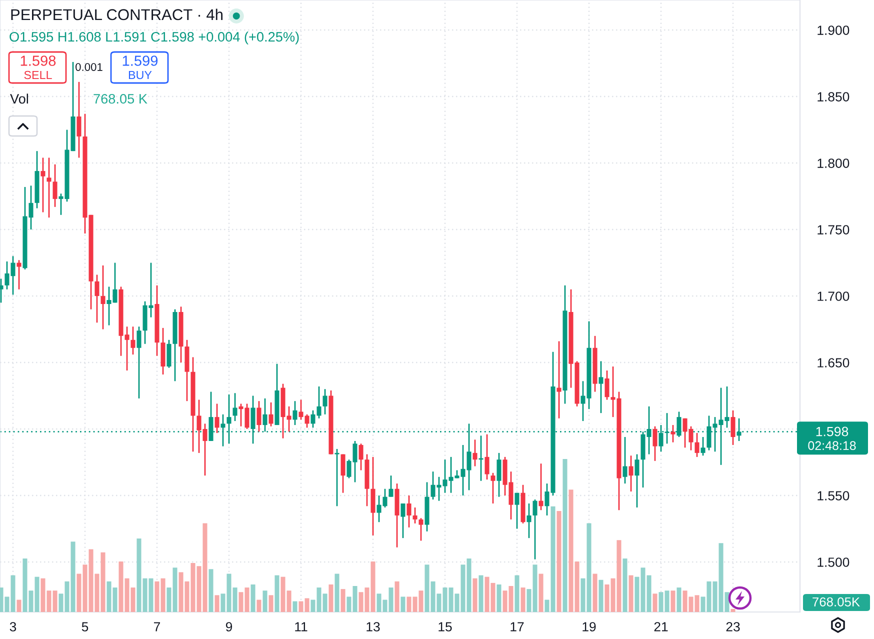 This screenshot has height=639, width=874. Describe the element at coordinates (832, 445) in the screenshot. I see `text: 02:48:18` at that location.